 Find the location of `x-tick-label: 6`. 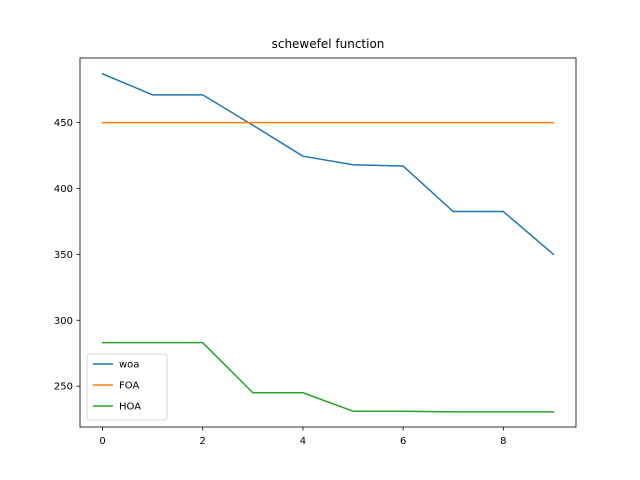

x-tick-label: 6 is located at coordinates (403, 441).